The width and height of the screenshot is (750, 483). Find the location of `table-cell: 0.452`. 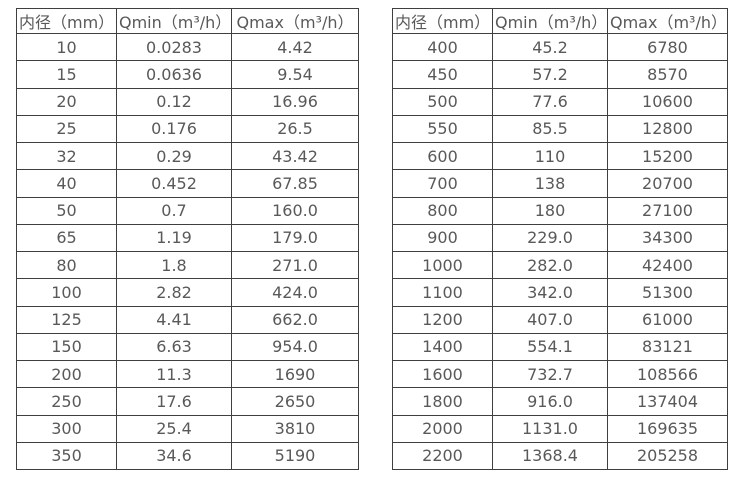

table-cell: 0.452 is located at coordinates (174, 183).